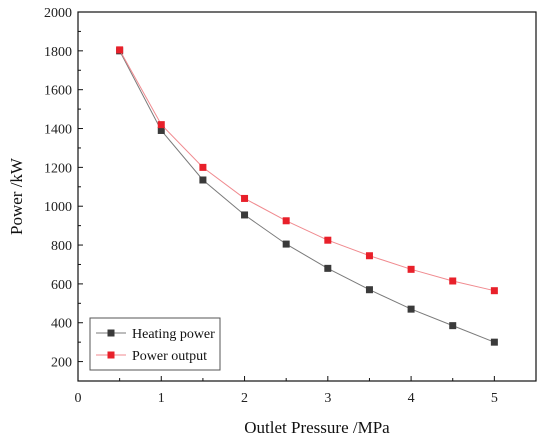 The width and height of the screenshot is (550, 444). I want to click on x-tick-label: 2, so click(244, 398).